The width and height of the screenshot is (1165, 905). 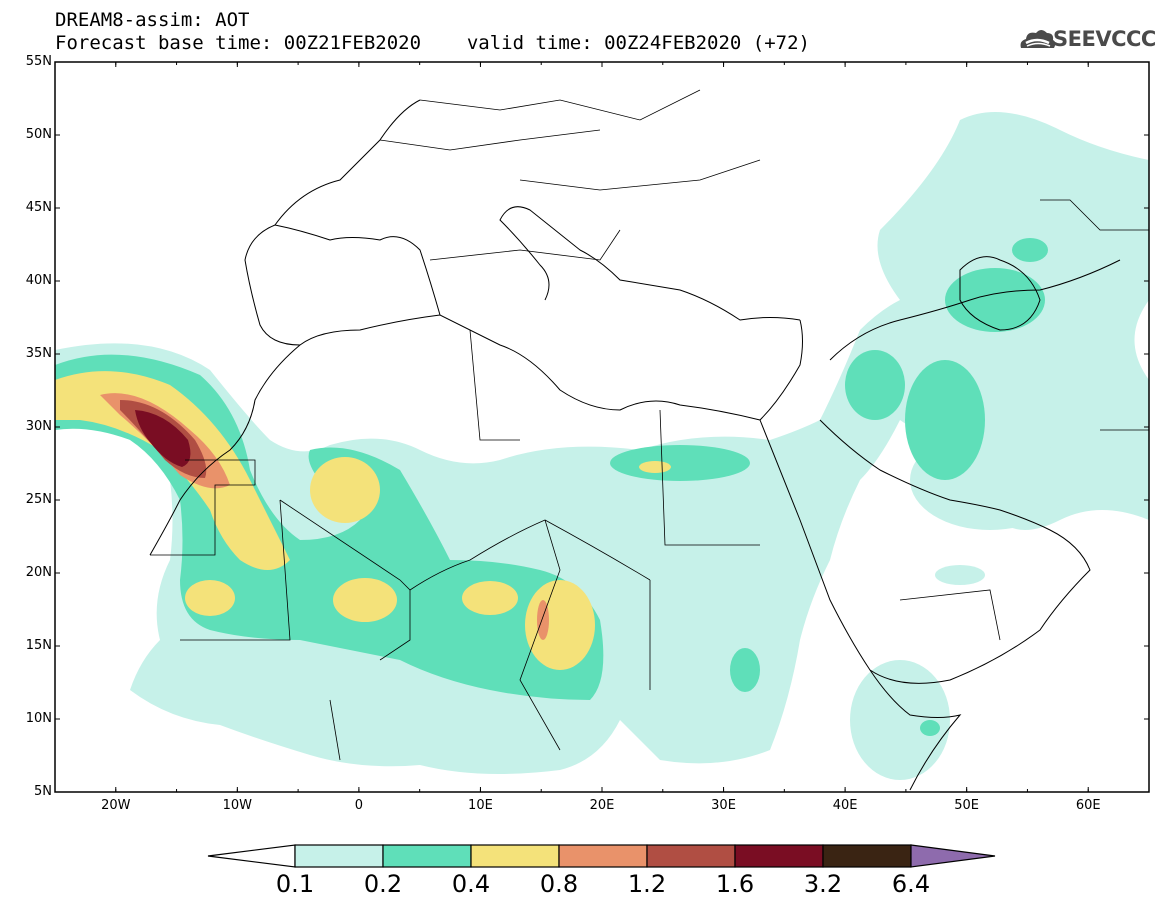 I want to click on lat-tick-label: 20N, so click(x=38, y=572).